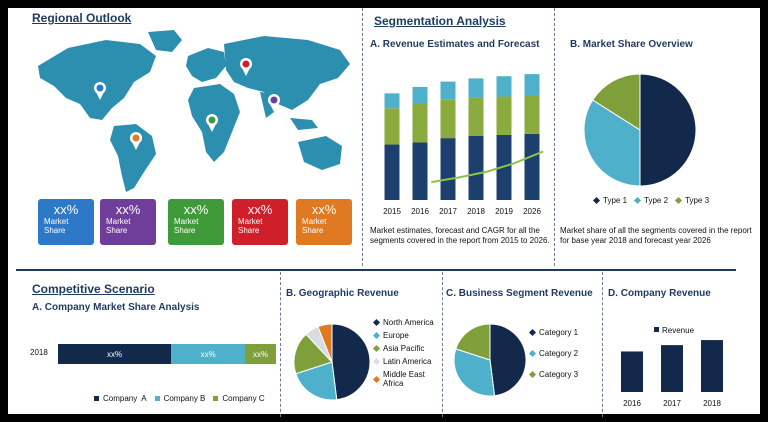  Describe the element at coordinates (342, 293) in the screenshot. I see `geographic-revenue-subtitle: B. Geographic Revenue` at that location.